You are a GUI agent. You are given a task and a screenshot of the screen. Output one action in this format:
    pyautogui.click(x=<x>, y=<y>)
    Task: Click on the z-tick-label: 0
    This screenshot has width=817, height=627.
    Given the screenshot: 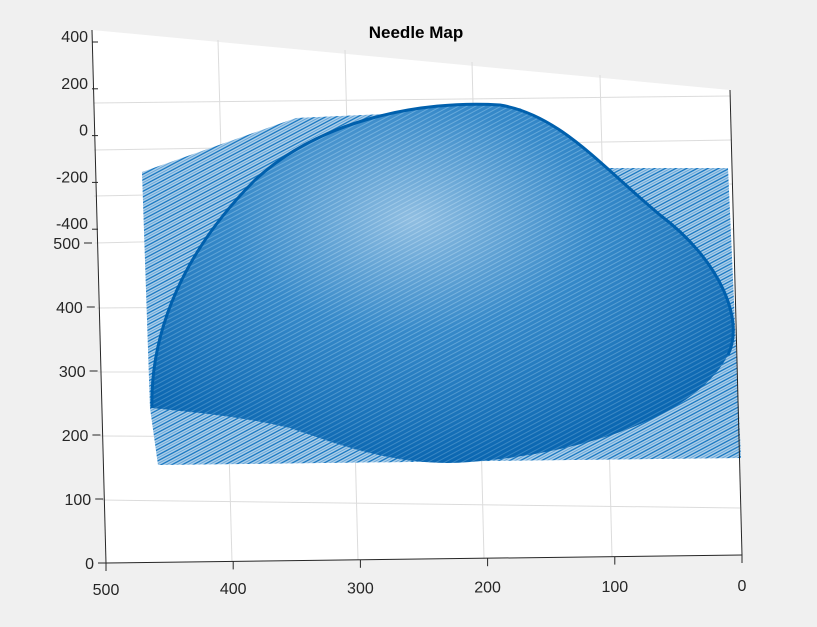 What is the action you would take?
    pyautogui.click(x=83, y=131)
    